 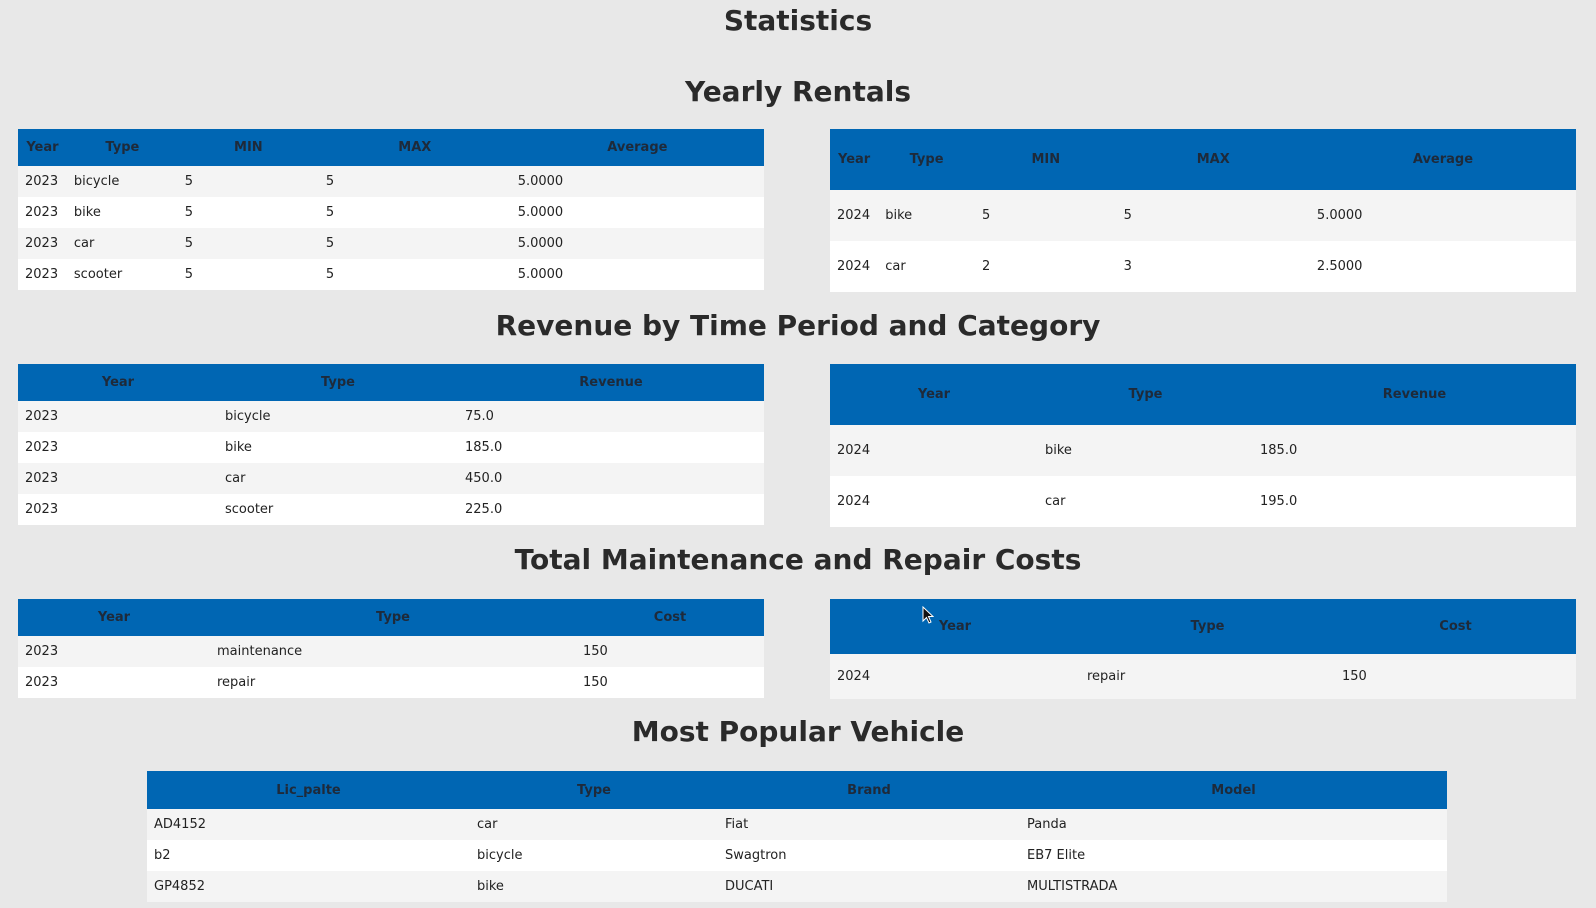 I want to click on maintenance-2024-table: Year Type Cost 2024 repair 150, so click(x=1203, y=649).